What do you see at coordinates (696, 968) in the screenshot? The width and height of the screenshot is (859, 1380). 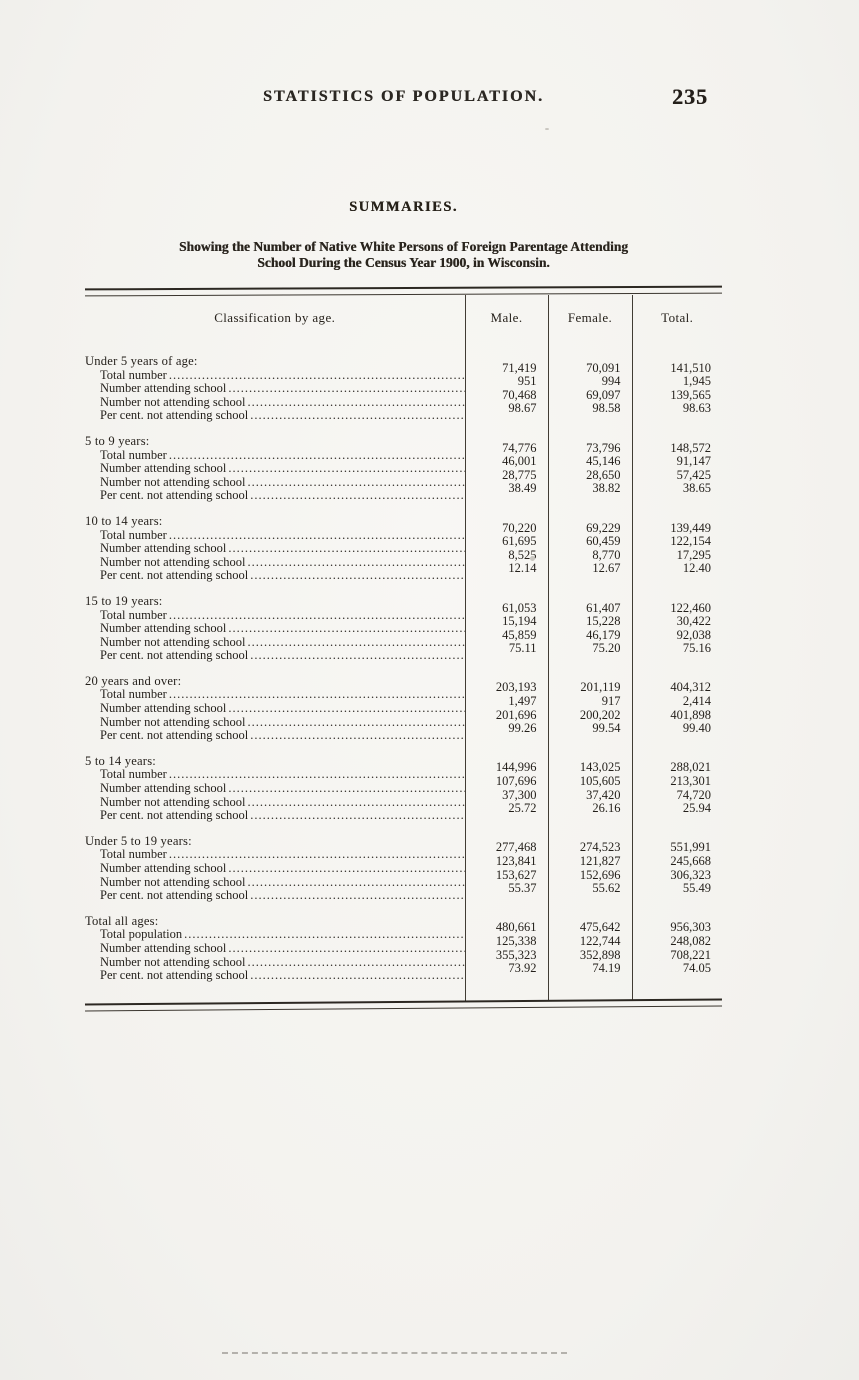 I see `total-value: 74.05` at bounding box center [696, 968].